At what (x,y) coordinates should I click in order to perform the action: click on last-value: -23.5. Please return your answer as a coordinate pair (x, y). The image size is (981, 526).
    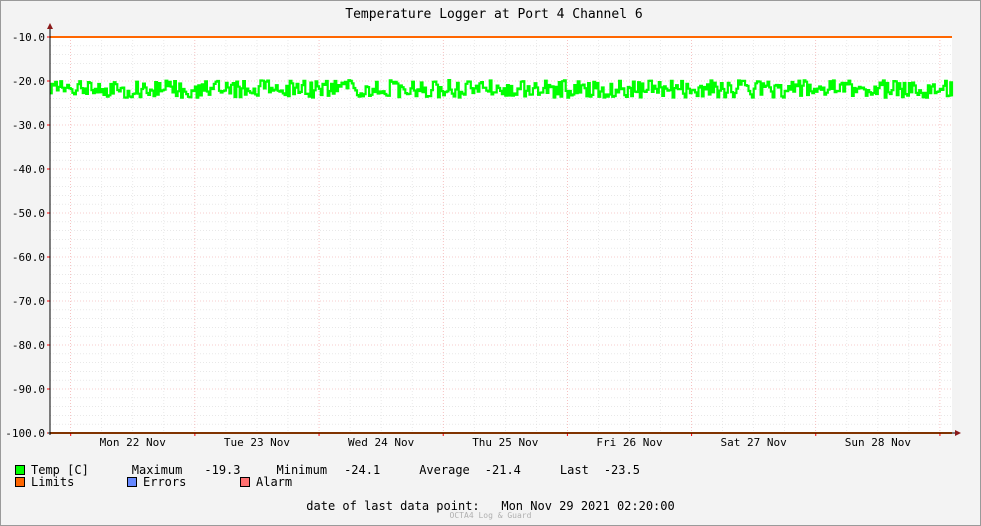
    Looking at the image, I should click on (621, 470).